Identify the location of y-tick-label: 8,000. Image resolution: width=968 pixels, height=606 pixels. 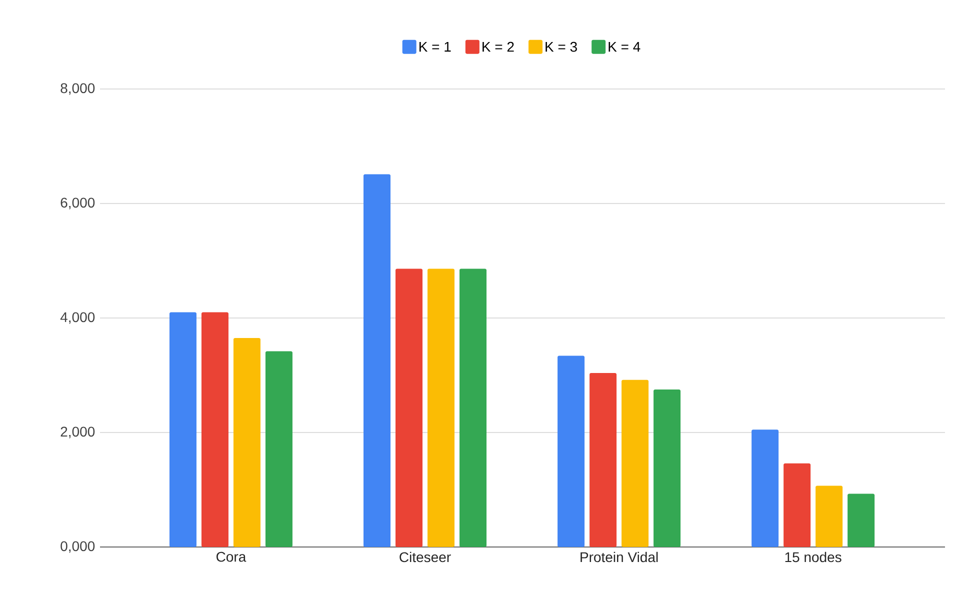
(77, 89).